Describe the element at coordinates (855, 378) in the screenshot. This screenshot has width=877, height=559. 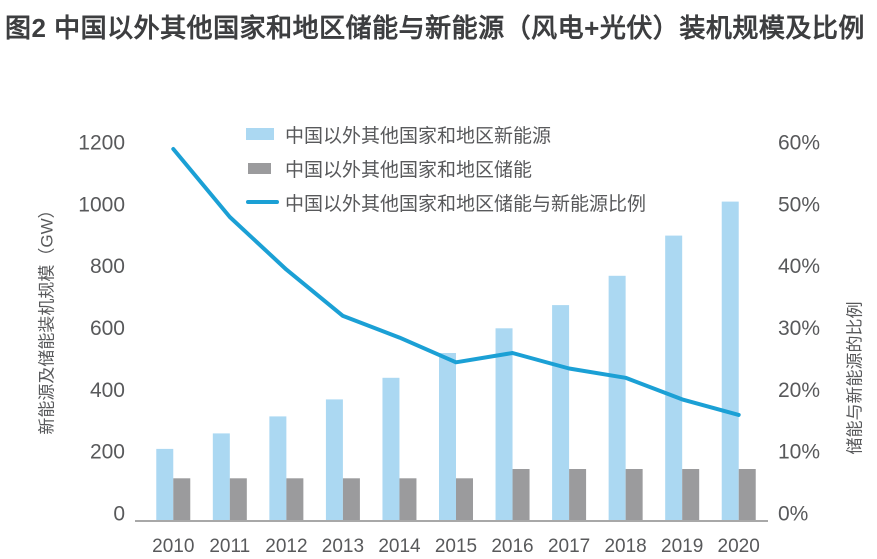
I see `right-axis-title: 储能与新能源的比例` at that location.